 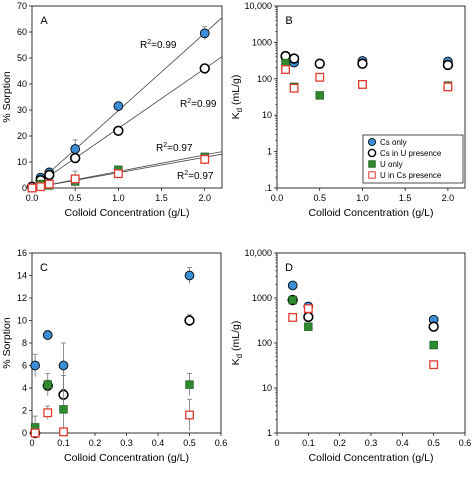 I want to click on series-cs-only, so click(x=112, y=327).